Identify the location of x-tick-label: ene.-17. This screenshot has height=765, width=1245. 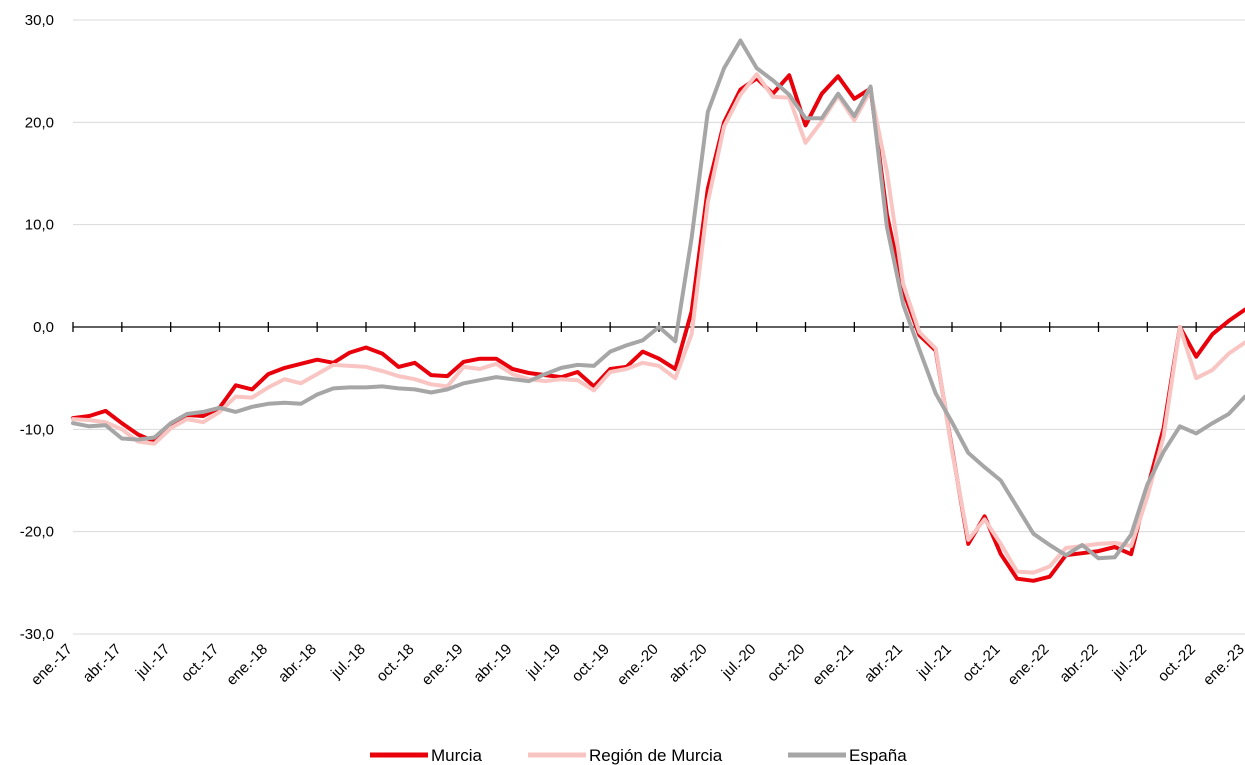
(52, 665).